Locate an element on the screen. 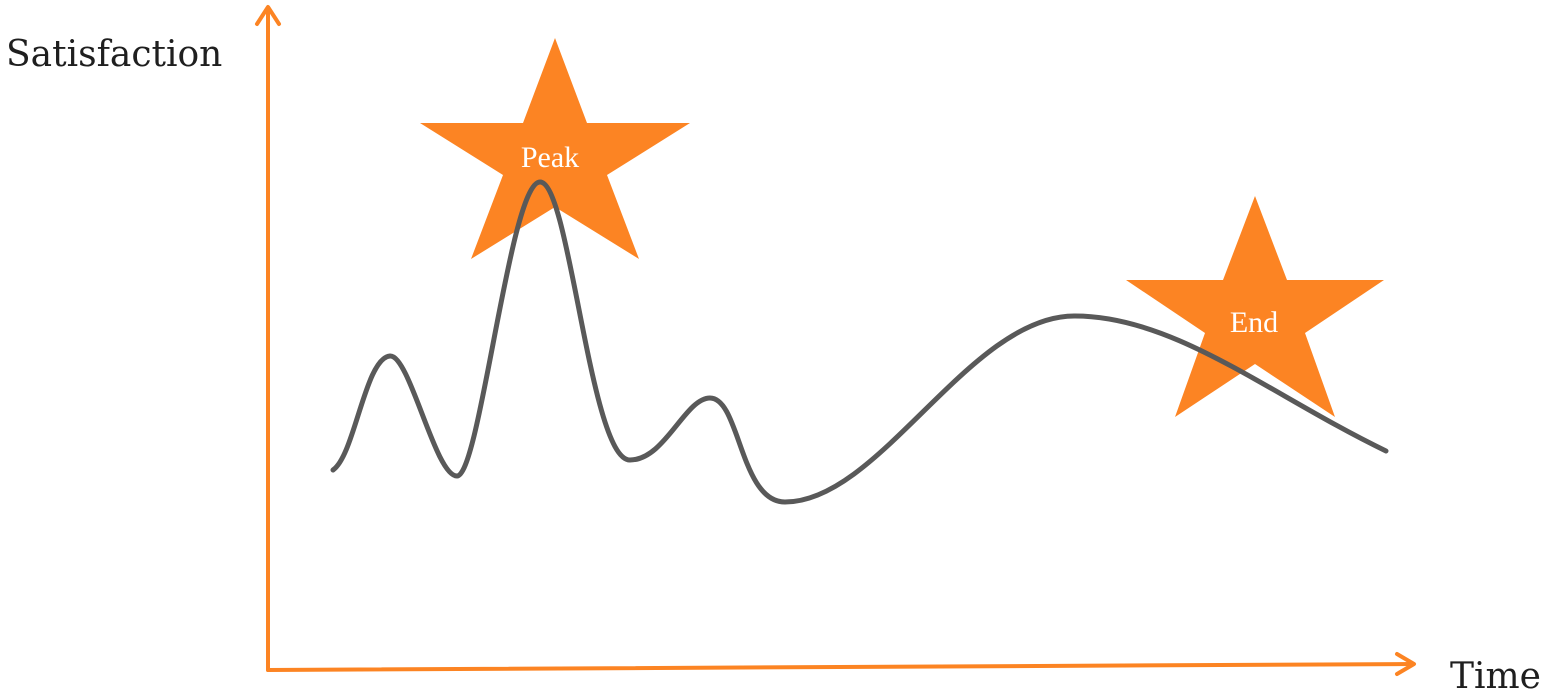 This screenshot has height=697, width=1555. end-marker: End is located at coordinates (1255, 306).